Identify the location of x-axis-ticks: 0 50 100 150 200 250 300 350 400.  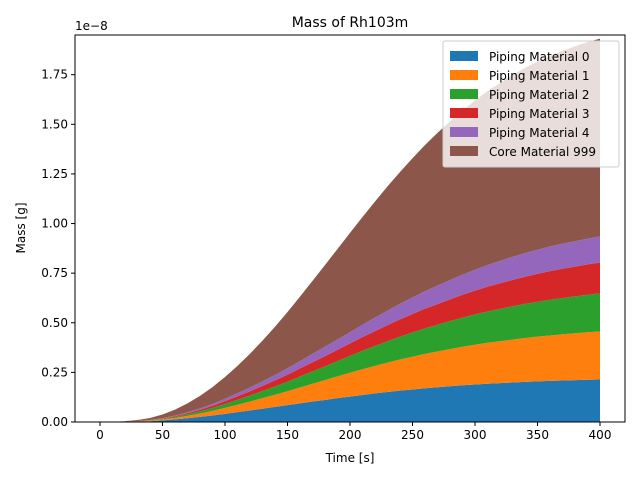
(353, 432).